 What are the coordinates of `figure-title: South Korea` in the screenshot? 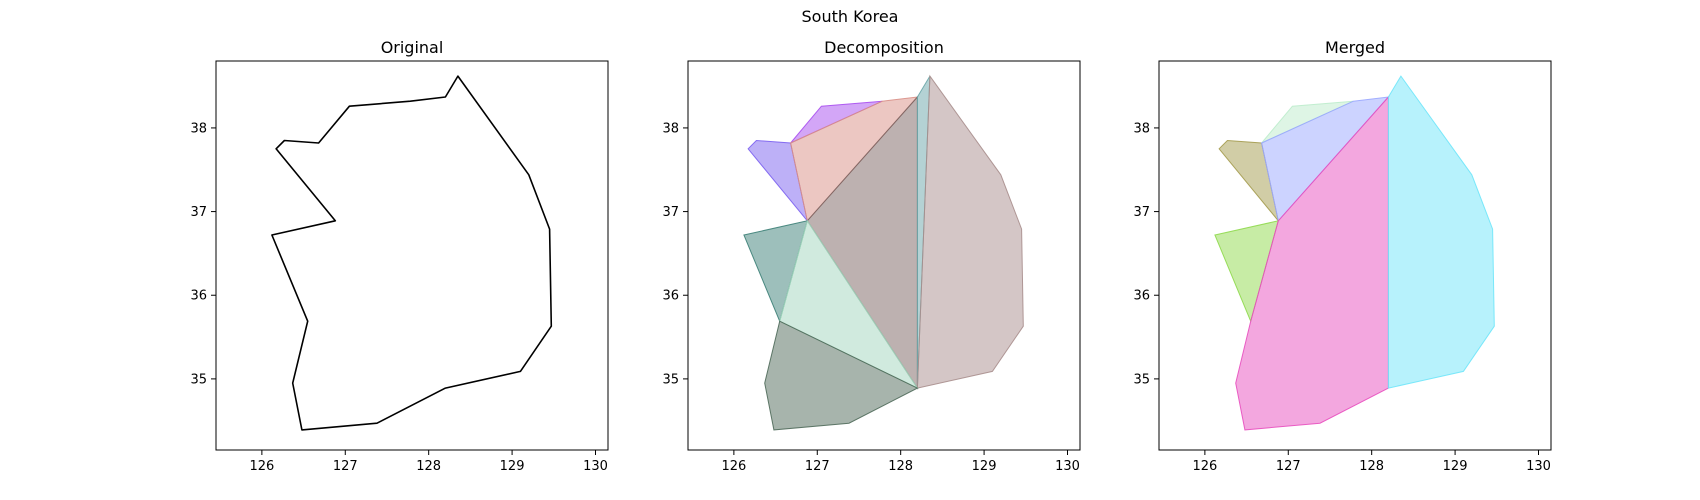 It's located at (850, 16).